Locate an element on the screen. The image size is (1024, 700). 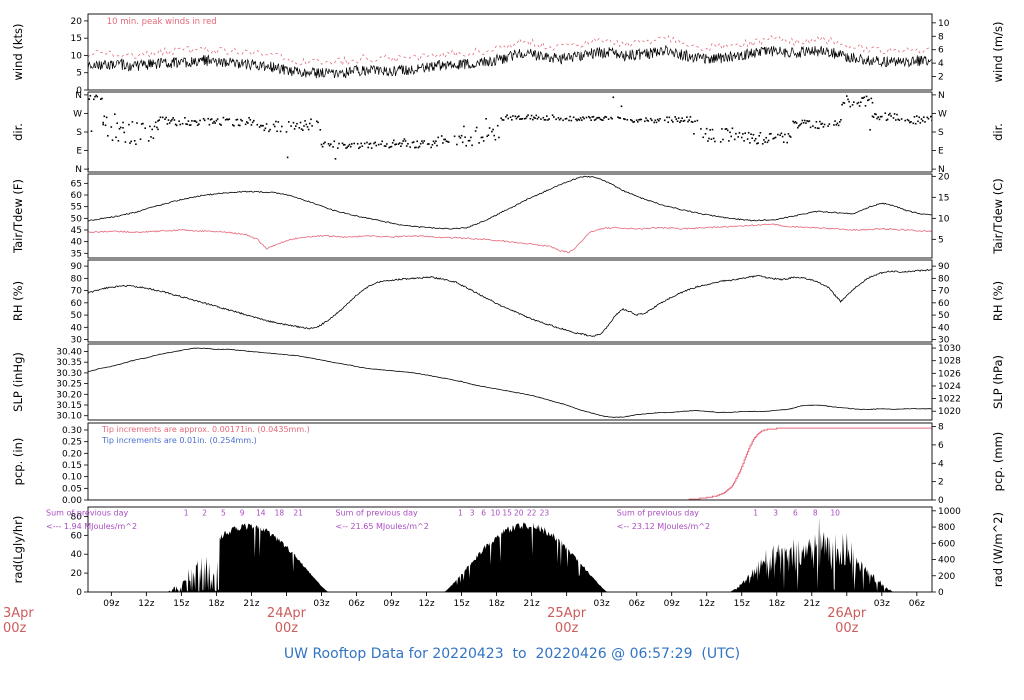
svg-text: wind (kts) is located at coordinates (18, 52).